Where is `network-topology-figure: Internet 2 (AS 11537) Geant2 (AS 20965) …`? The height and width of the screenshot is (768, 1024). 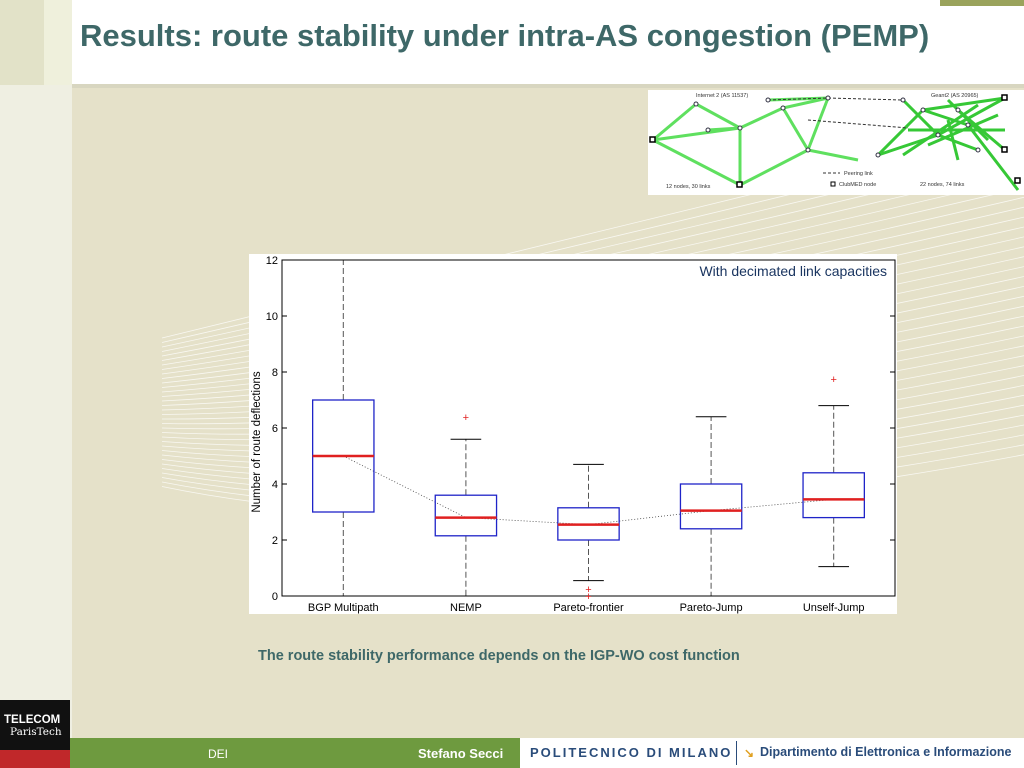
network-topology-figure: Internet 2 (AS 11537) Geant2 (AS 20965) … is located at coordinates (836, 142).